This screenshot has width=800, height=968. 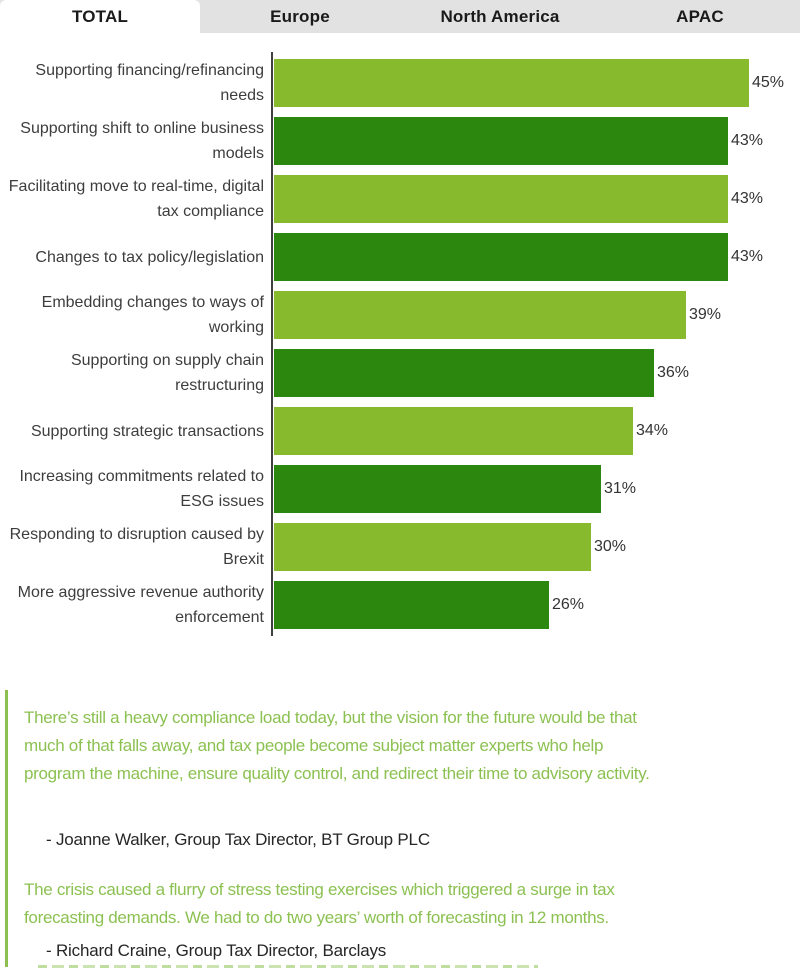 I want to click on chart-row: Supporting strategic transactions 34%, so click(x=400, y=431).